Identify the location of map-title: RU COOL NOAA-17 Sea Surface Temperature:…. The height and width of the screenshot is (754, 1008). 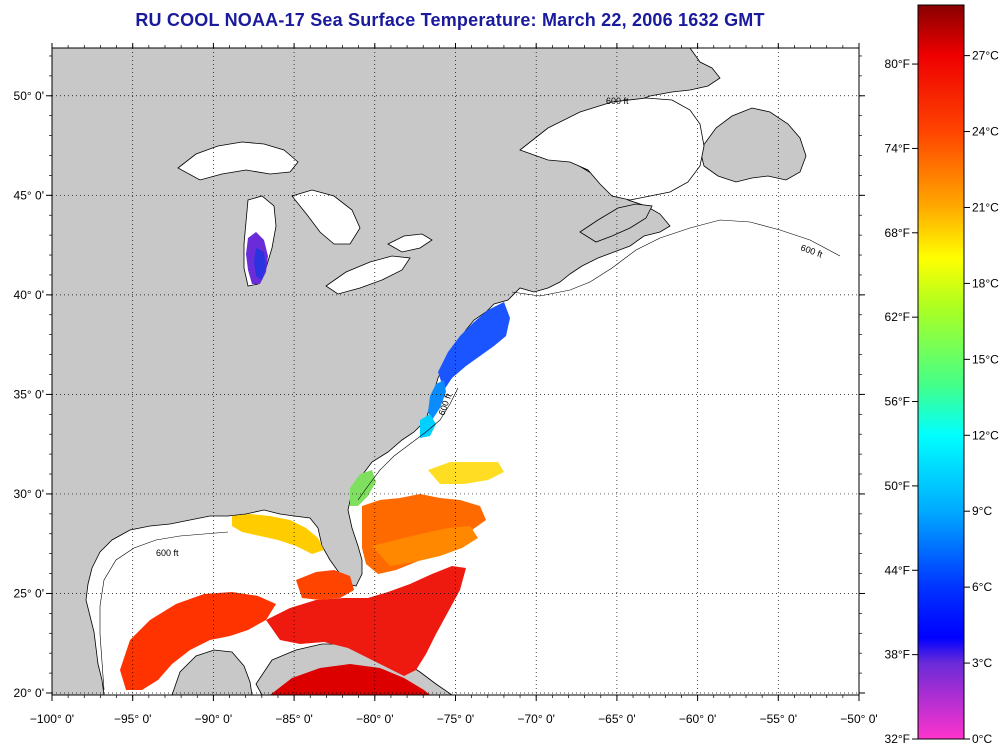
(450, 20).